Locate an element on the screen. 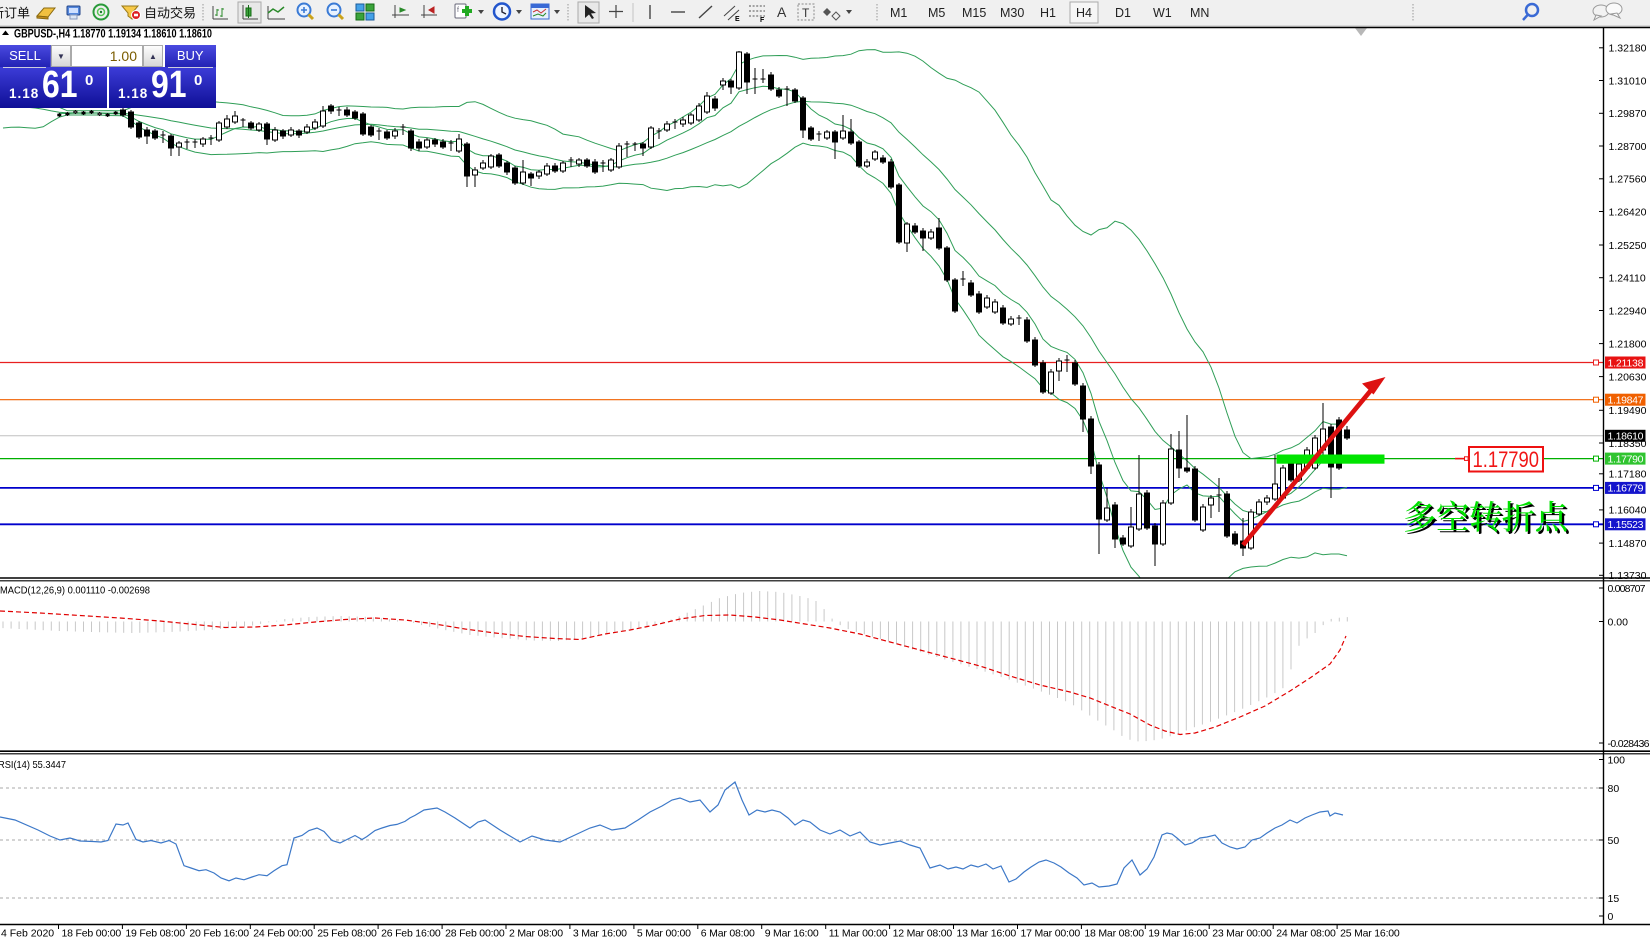 The image size is (1650, 941). svg-text: 1.21800 is located at coordinates (1628, 344).